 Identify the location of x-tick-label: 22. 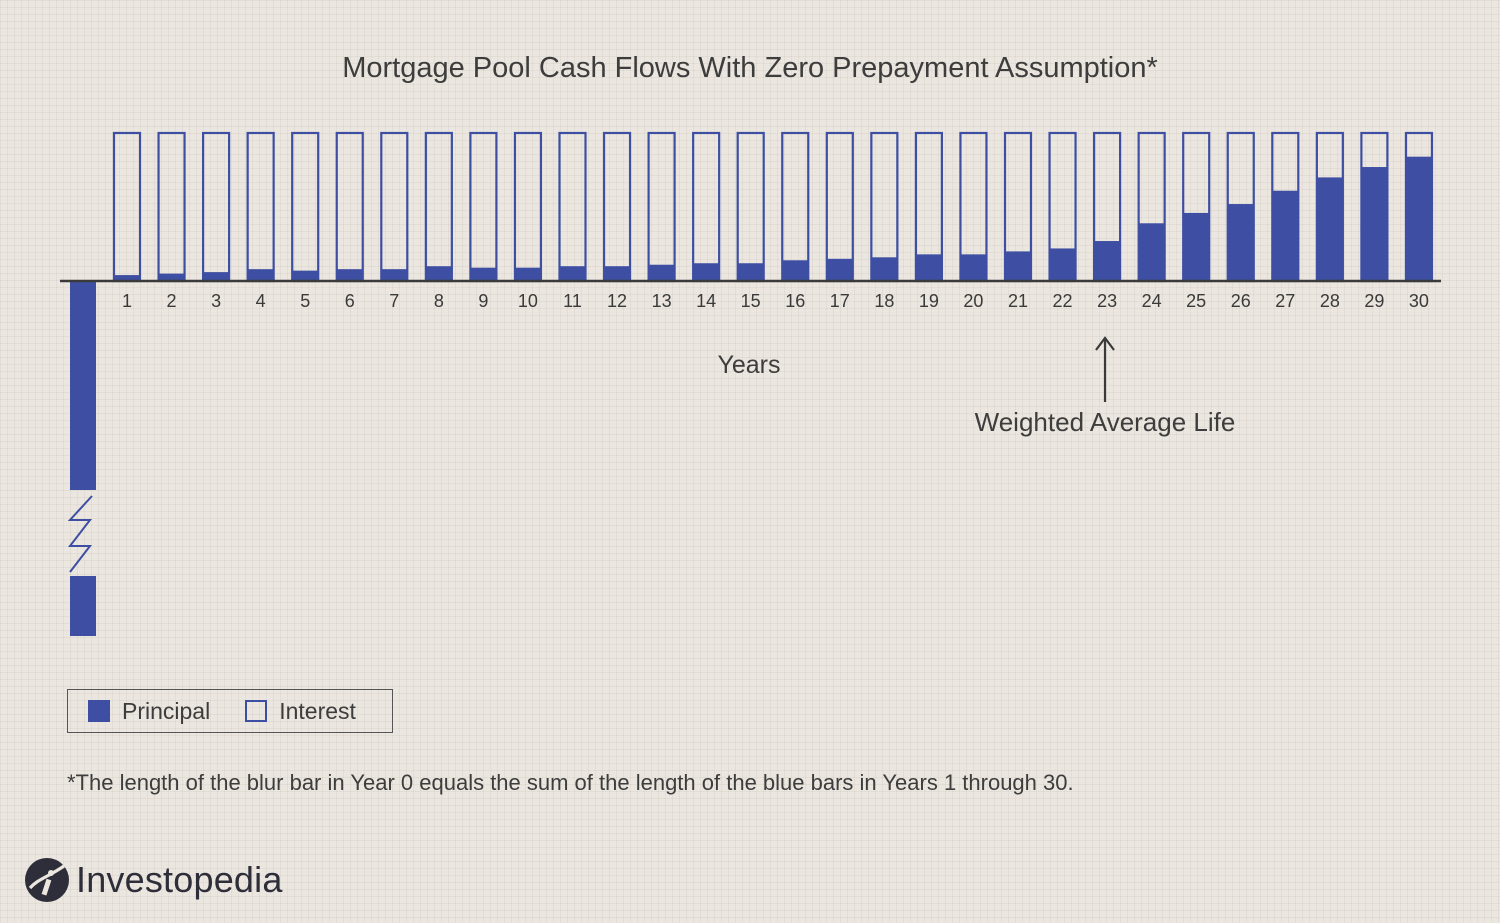
(1063, 301).